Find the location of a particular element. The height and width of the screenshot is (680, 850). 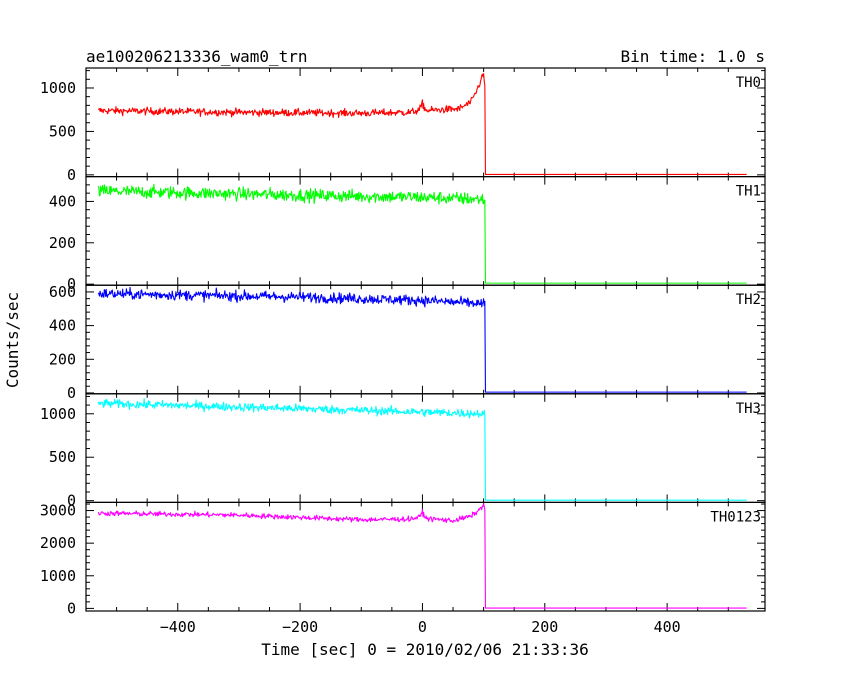

x-tick-label: 200 is located at coordinates (544, 627).